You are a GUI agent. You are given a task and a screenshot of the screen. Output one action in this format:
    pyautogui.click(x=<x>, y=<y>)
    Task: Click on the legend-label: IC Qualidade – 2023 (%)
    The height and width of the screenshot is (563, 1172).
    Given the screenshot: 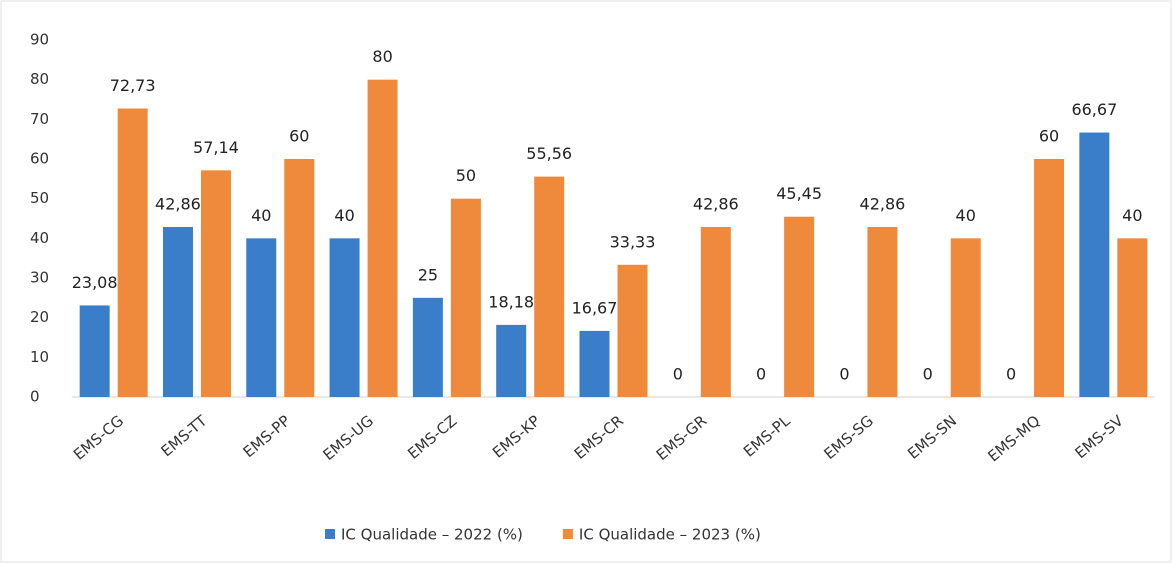 What is the action you would take?
    pyautogui.click(x=670, y=535)
    